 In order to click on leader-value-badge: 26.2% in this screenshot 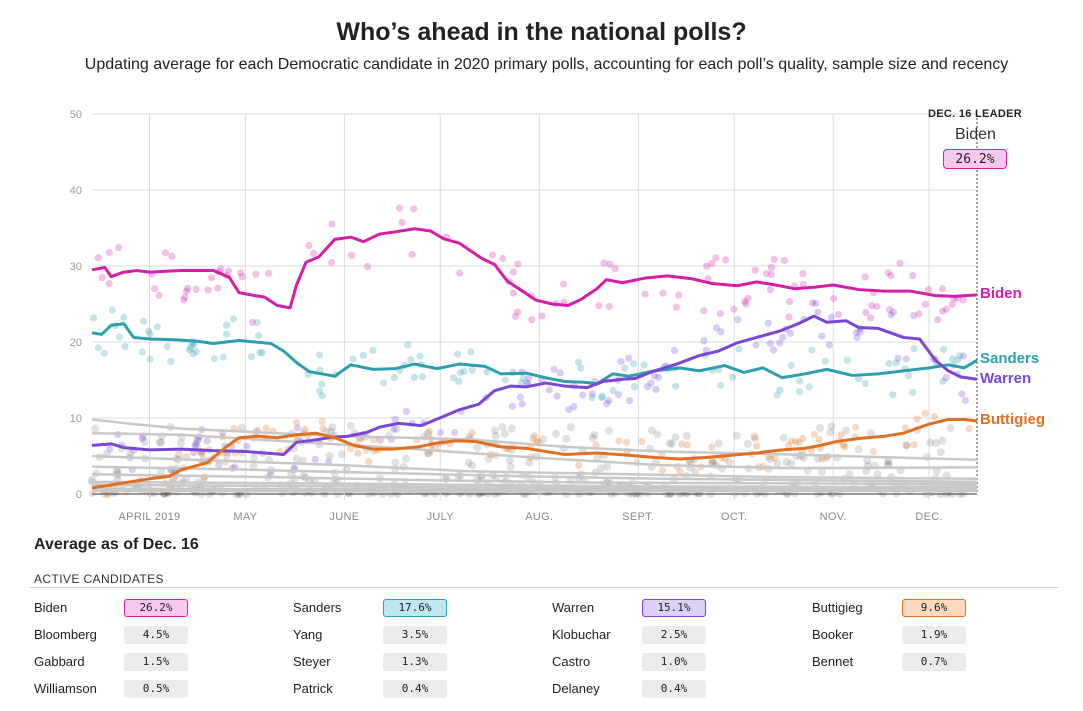, I will do `click(975, 159)`.